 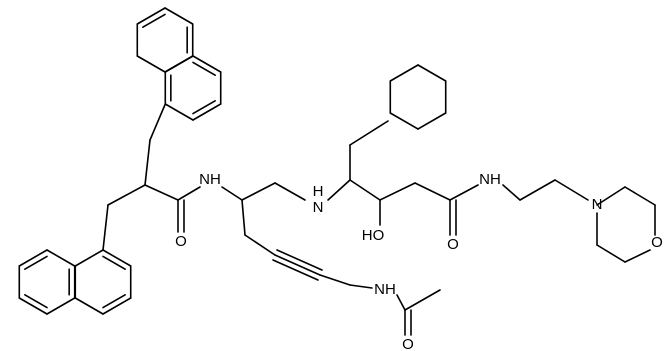 I want to click on atom-label: HO, so click(x=373, y=235).